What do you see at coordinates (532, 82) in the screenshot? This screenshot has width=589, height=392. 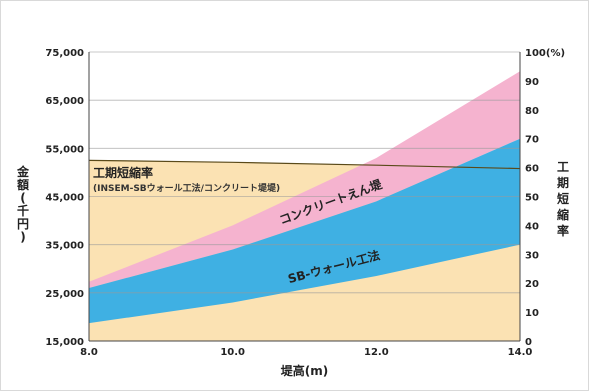 I see `y2-tick-label: 90` at bounding box center [532, 82].